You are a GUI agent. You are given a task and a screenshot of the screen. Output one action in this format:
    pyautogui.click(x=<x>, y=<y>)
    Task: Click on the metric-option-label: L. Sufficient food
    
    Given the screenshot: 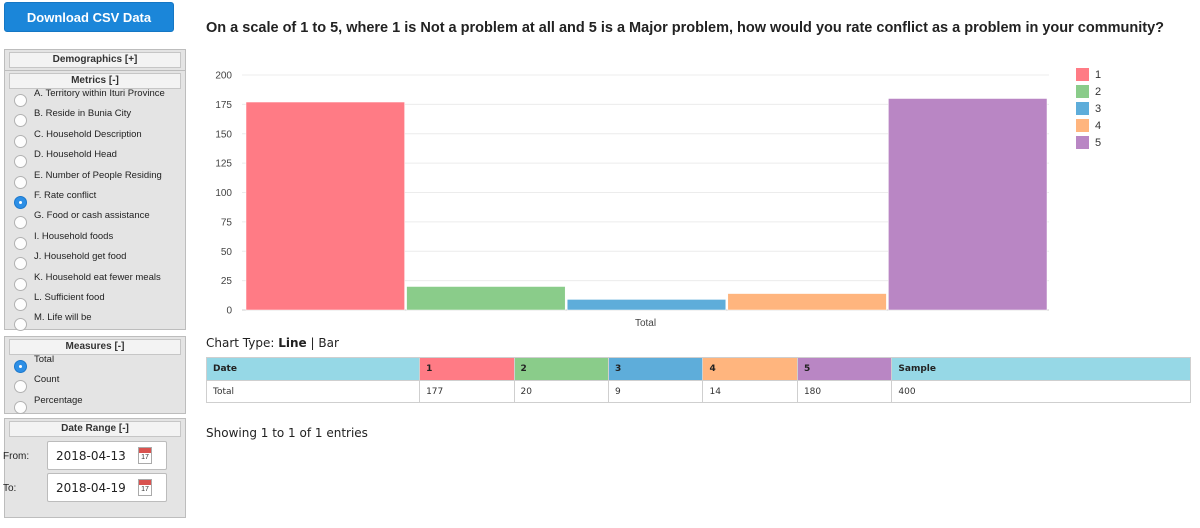 What is the action you would take?
    pyautogui.click(x=69, y=297)
    